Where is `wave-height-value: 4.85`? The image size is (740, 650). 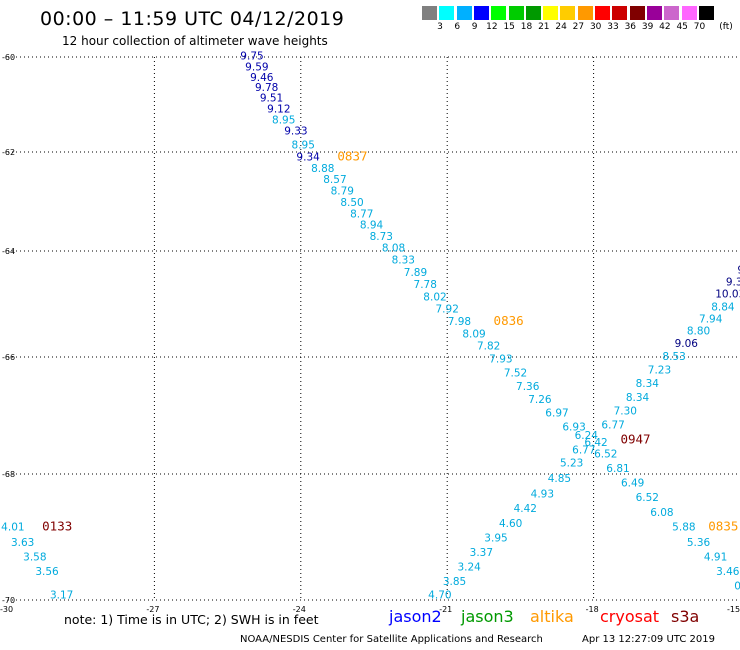
wave-height-value: 4.85 is located at coordinates (559, 479).